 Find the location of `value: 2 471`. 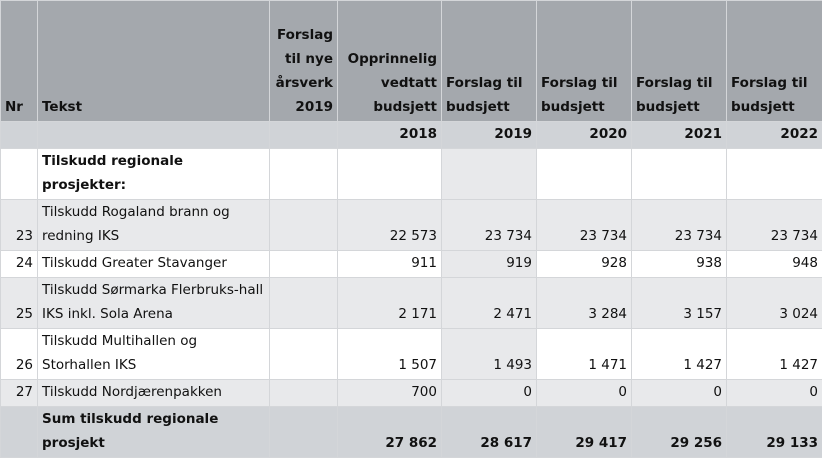

value: 2 471 is located at coordinates (489, 303).